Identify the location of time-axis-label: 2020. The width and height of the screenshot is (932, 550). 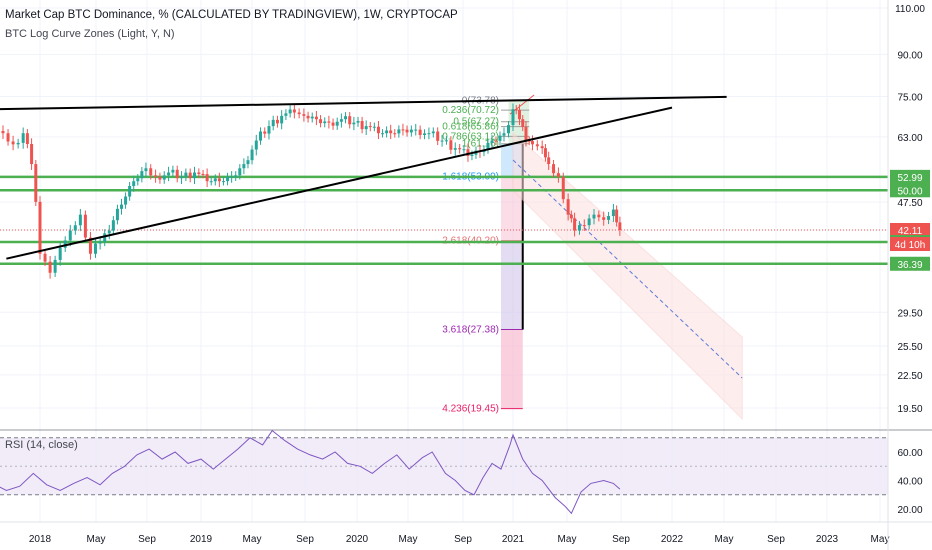
(357, 539).